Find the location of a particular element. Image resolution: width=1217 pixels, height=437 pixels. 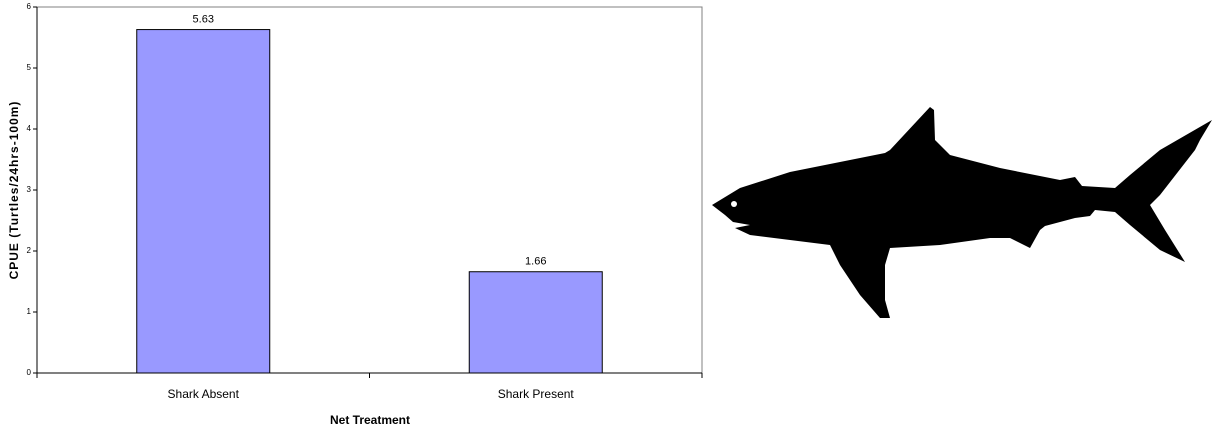

y-tick-label: 1 is located at coordinates (29, 311).